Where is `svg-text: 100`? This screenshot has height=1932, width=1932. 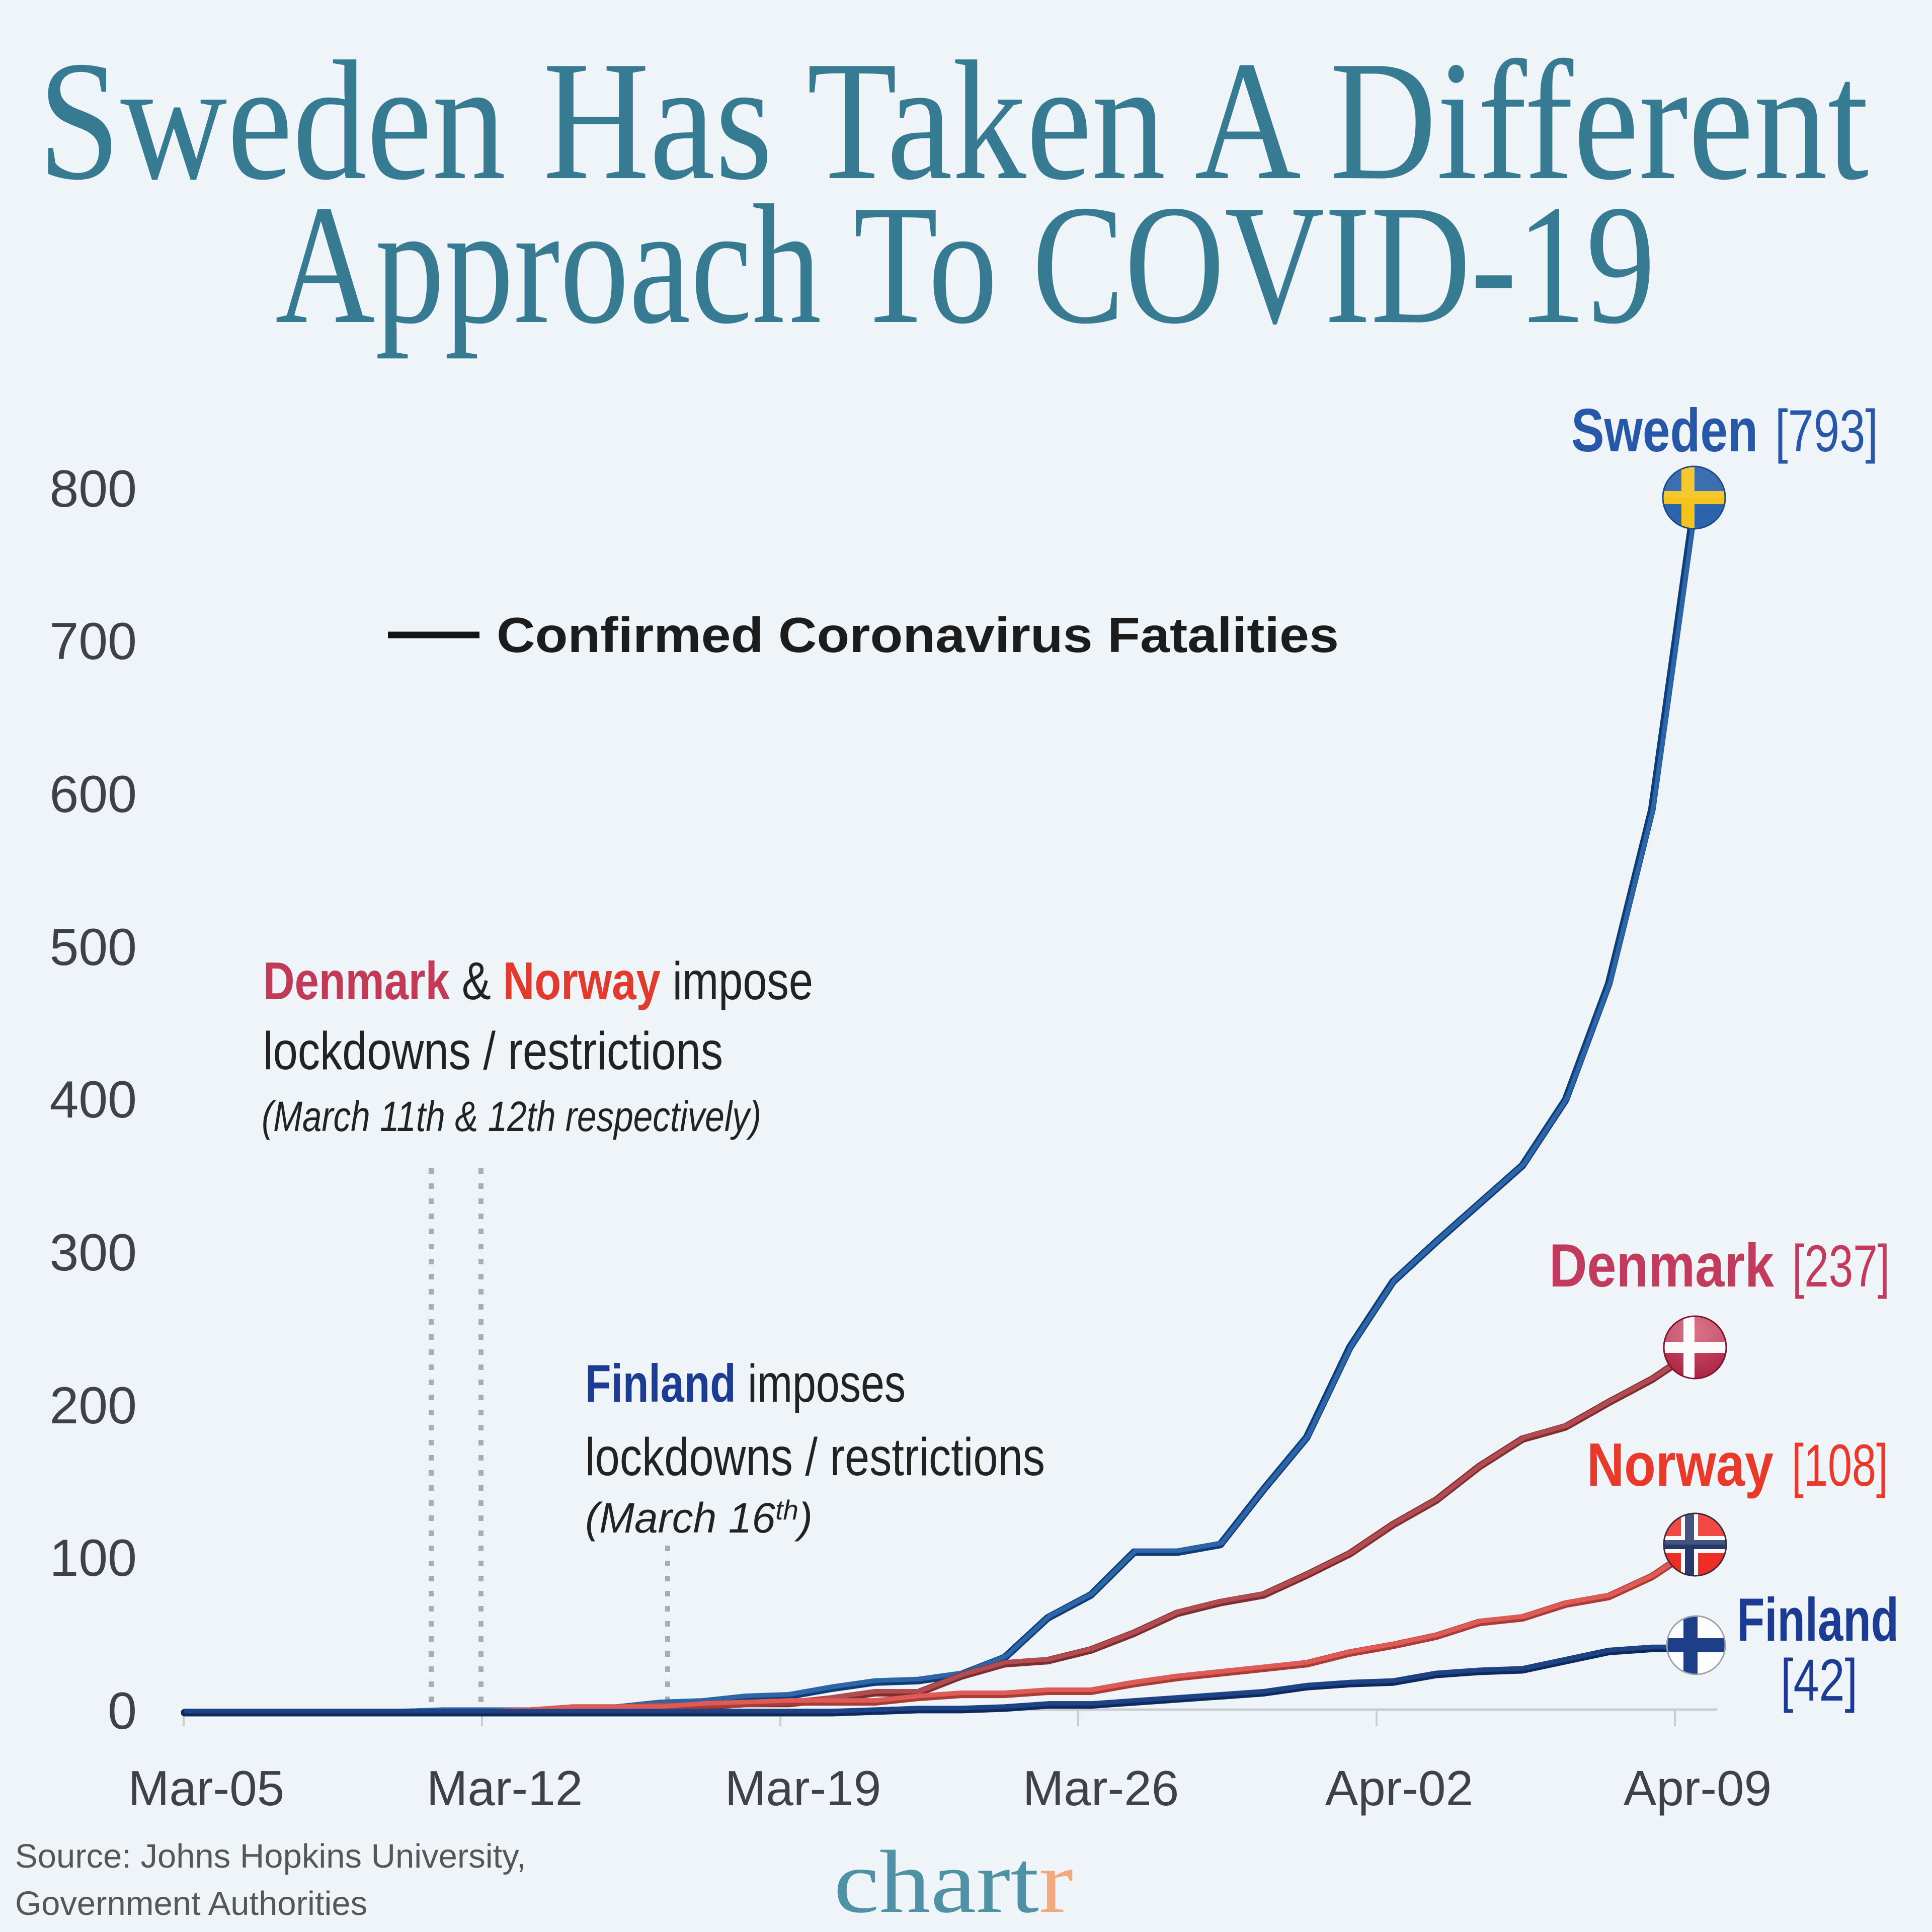
svg-text: 100 is located at coordinates (93, 1558).